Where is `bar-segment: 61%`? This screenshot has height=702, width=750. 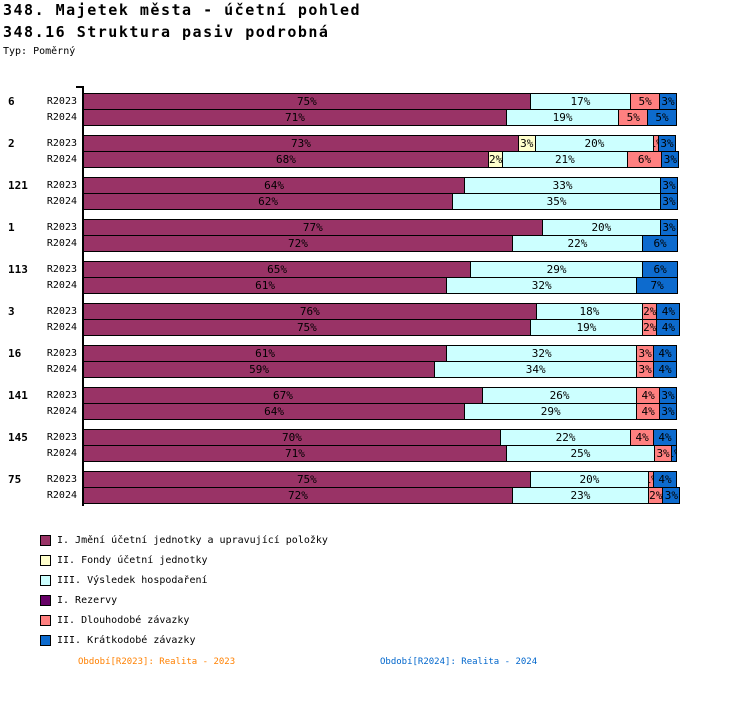
bar-segment: 61% is located at coordinates (265, 285).